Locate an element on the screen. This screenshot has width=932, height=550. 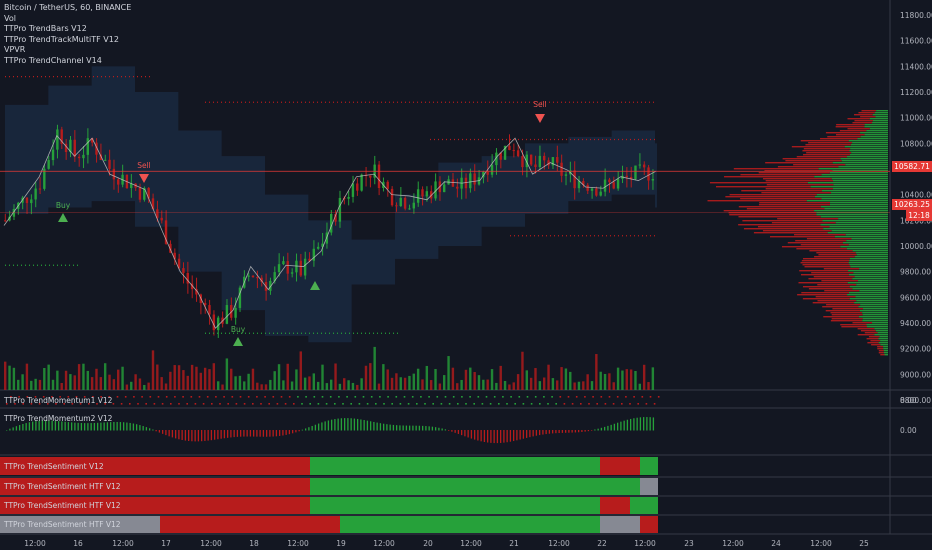
momentum2-zero-label: 0.00 is located at coordinates (908, 430).